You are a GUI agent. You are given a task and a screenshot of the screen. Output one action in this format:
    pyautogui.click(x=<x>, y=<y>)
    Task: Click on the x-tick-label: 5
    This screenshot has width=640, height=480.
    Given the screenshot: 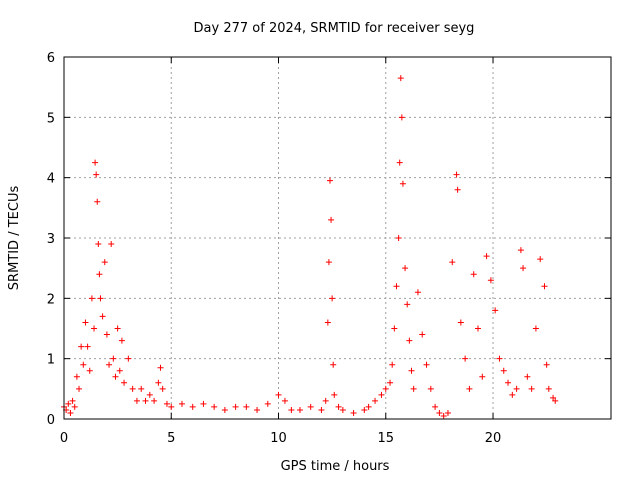 What is the action you would take?
    pyautogui.click(x=171, y=438)
    